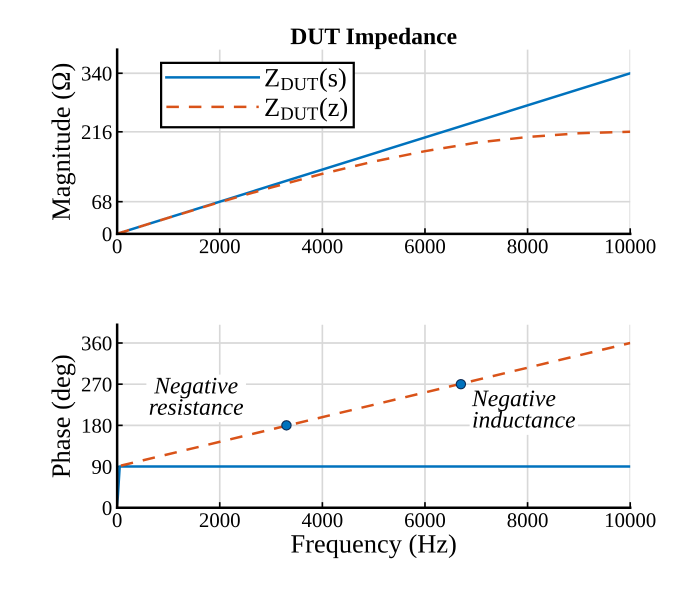  What do you see at coordinates (97, 385) in the screenshot?
I see `y-tick-label: 270` at bounding box center [97, 385].